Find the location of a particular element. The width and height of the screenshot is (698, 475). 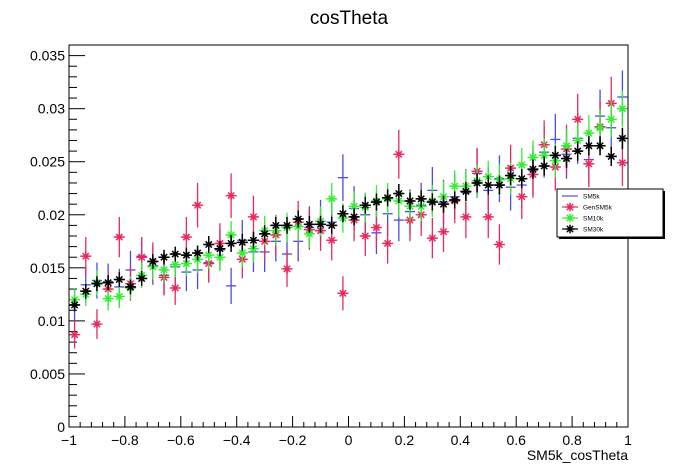

legend-label: GenSM5k is located at coordinates (598, 207).